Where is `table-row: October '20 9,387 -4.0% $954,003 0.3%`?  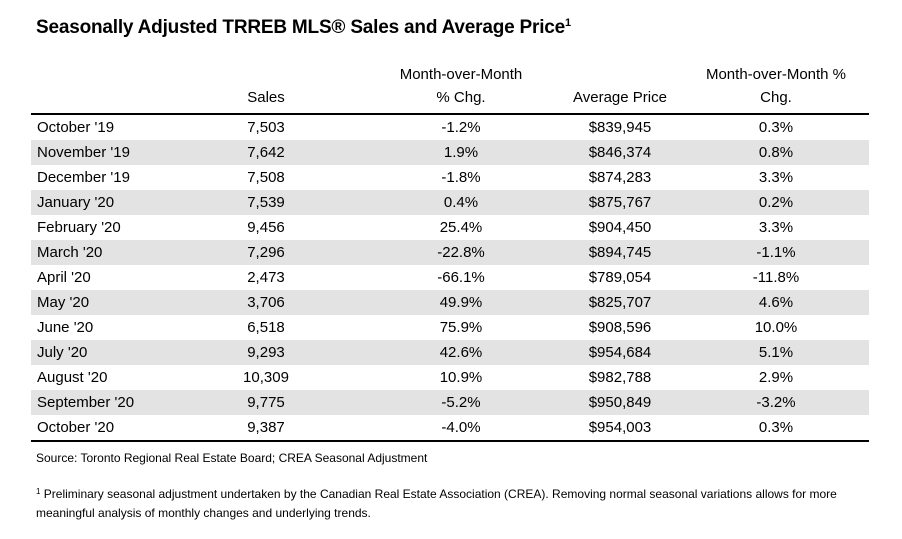 table-row: October '20 9,387 -4.0% $954,003 0.3% is located at coordinates (450, 427).